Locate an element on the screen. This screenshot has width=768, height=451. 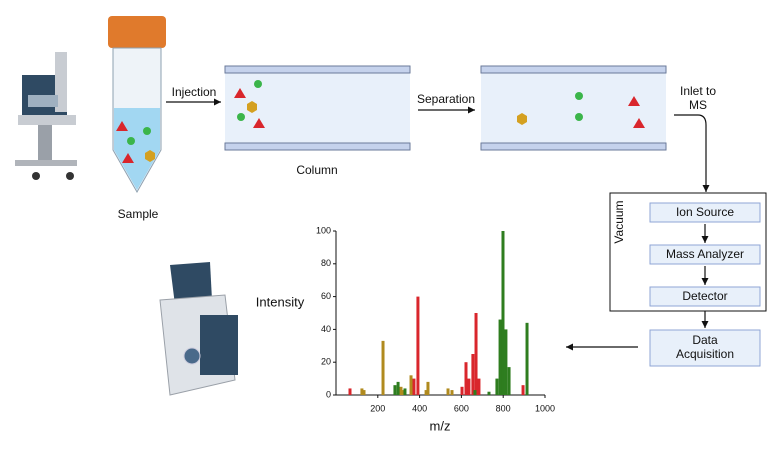
x-tick-label: 200 is located at coordinates (377, 408).